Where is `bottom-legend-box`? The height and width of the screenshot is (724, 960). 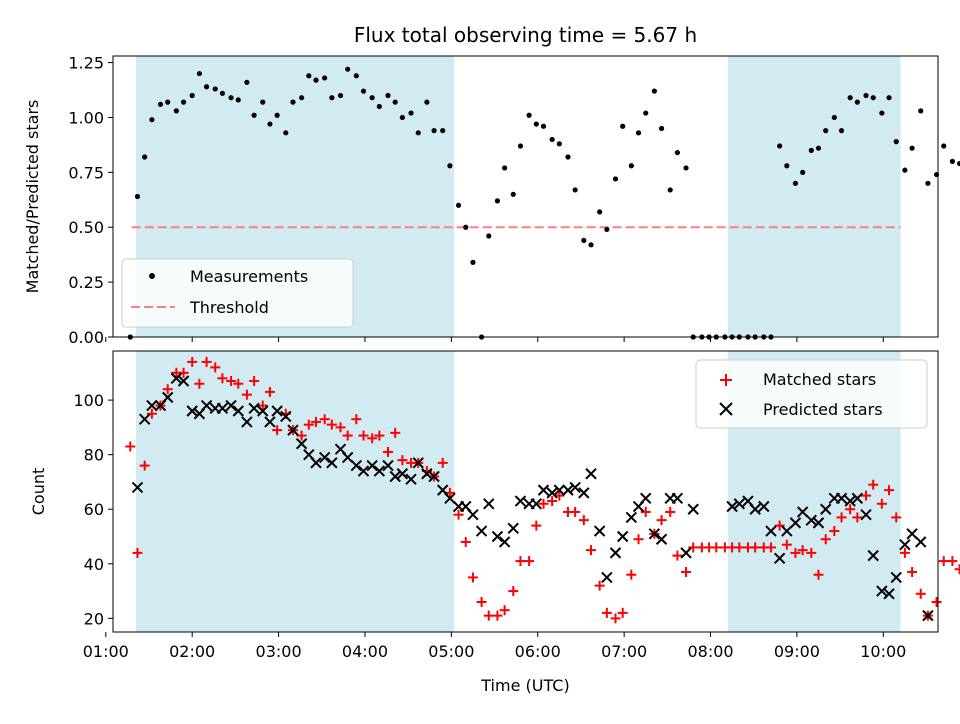 bottom-legend-box is located at coordinates (811, 394).